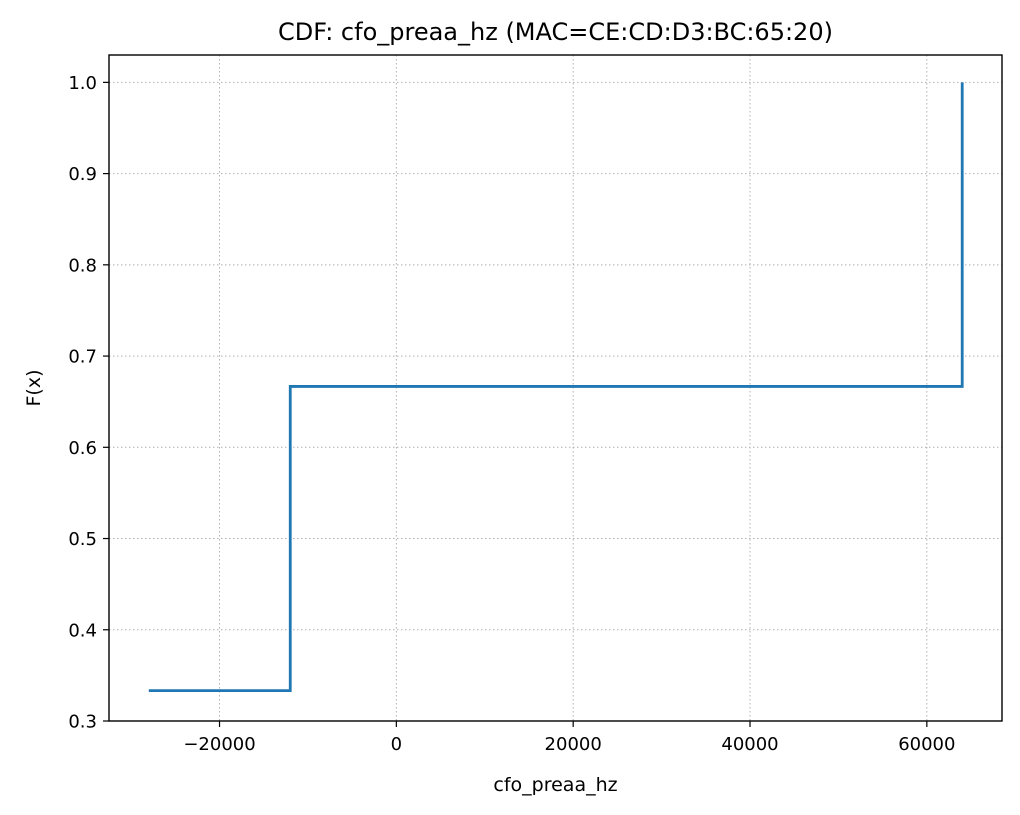 This screenshot has height=815, width=1020. Describe the element at coordinates (926, 744) in the screenshot. I see `x-tick-label: 60000` at that location.